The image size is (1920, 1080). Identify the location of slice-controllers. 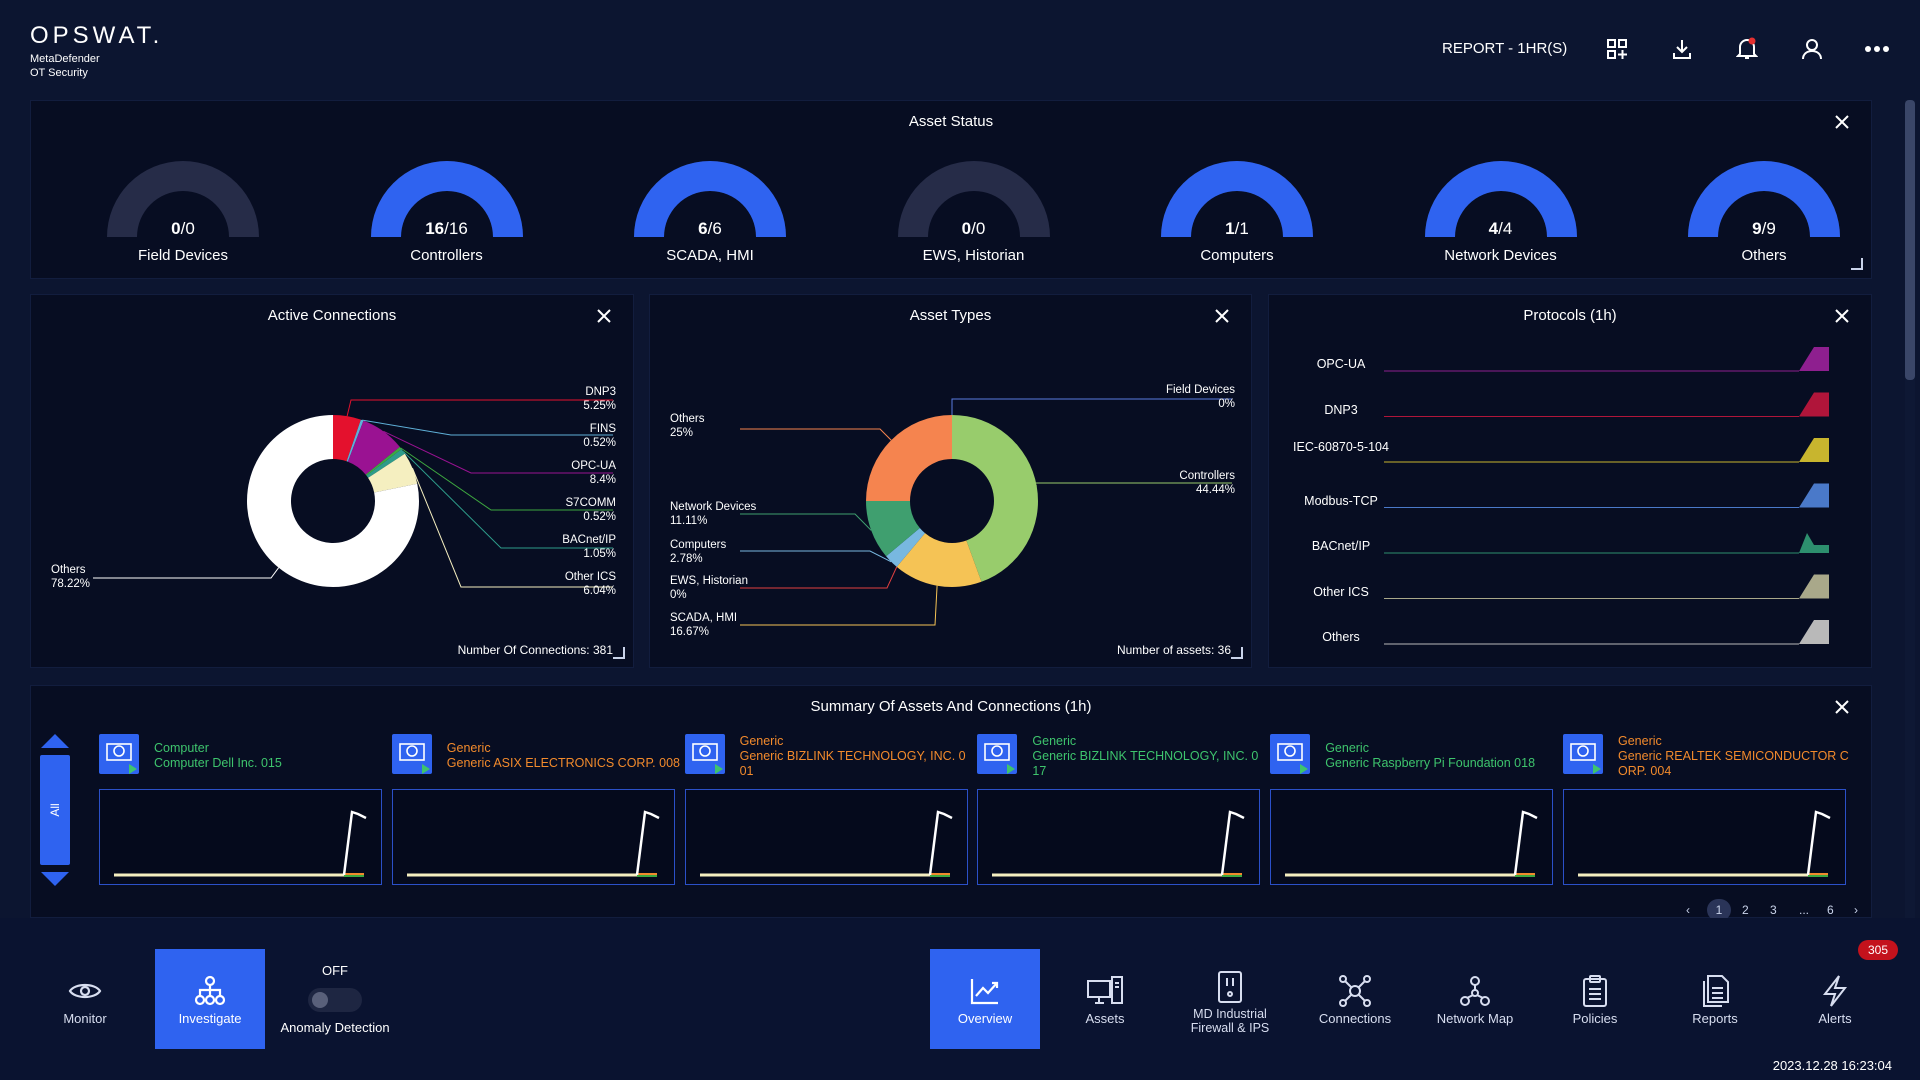
(995, 498).